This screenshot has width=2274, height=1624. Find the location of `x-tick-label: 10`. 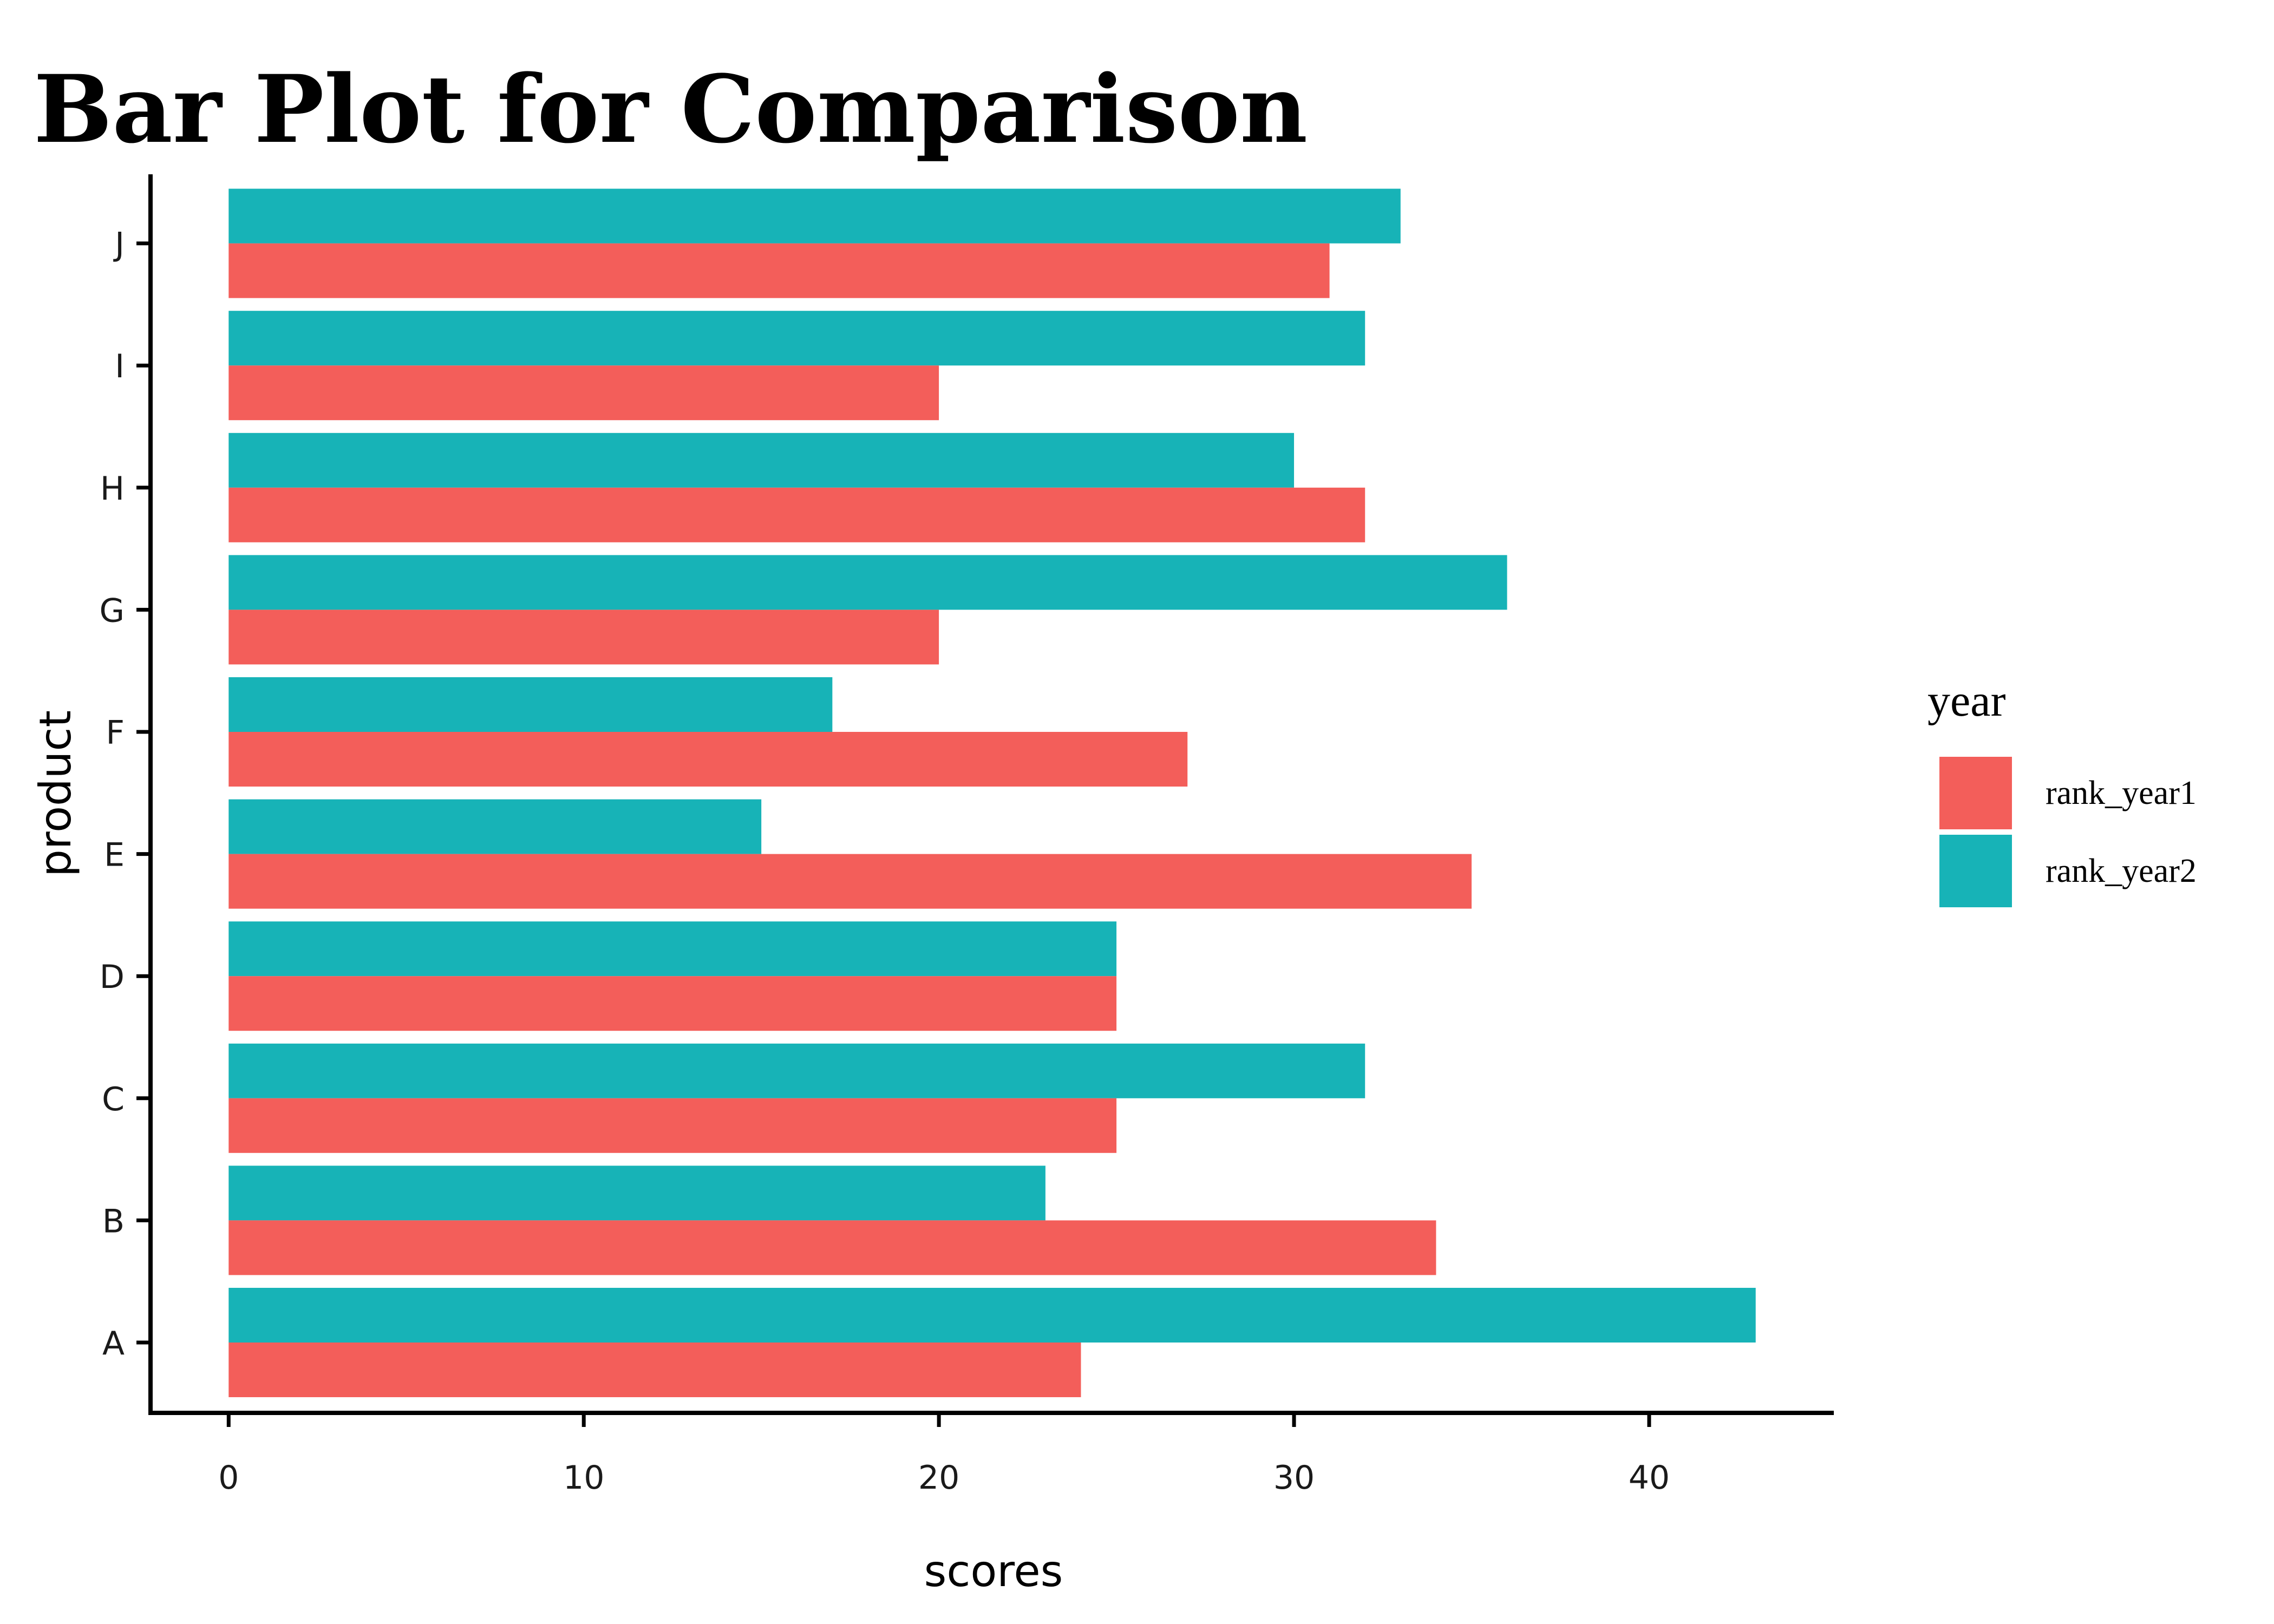

x-tick-label: 10 is located at coordinates (584, 1478).